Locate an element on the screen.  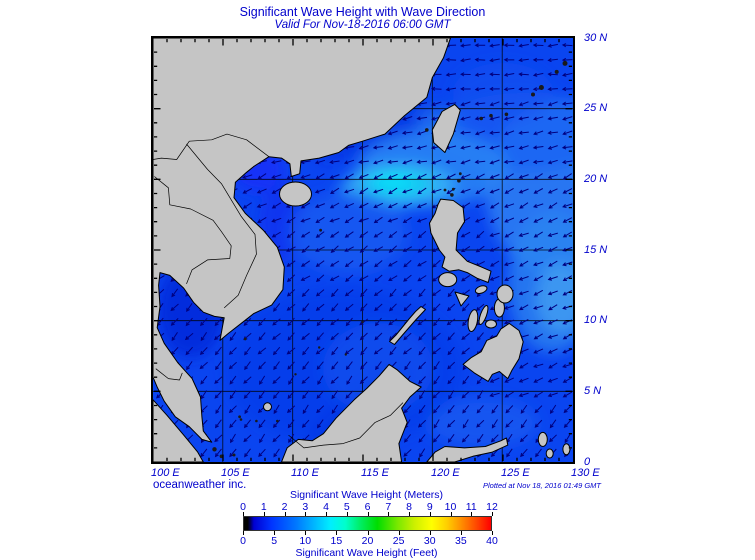
lon-label: 120 E is located at coordinates (445, 473).